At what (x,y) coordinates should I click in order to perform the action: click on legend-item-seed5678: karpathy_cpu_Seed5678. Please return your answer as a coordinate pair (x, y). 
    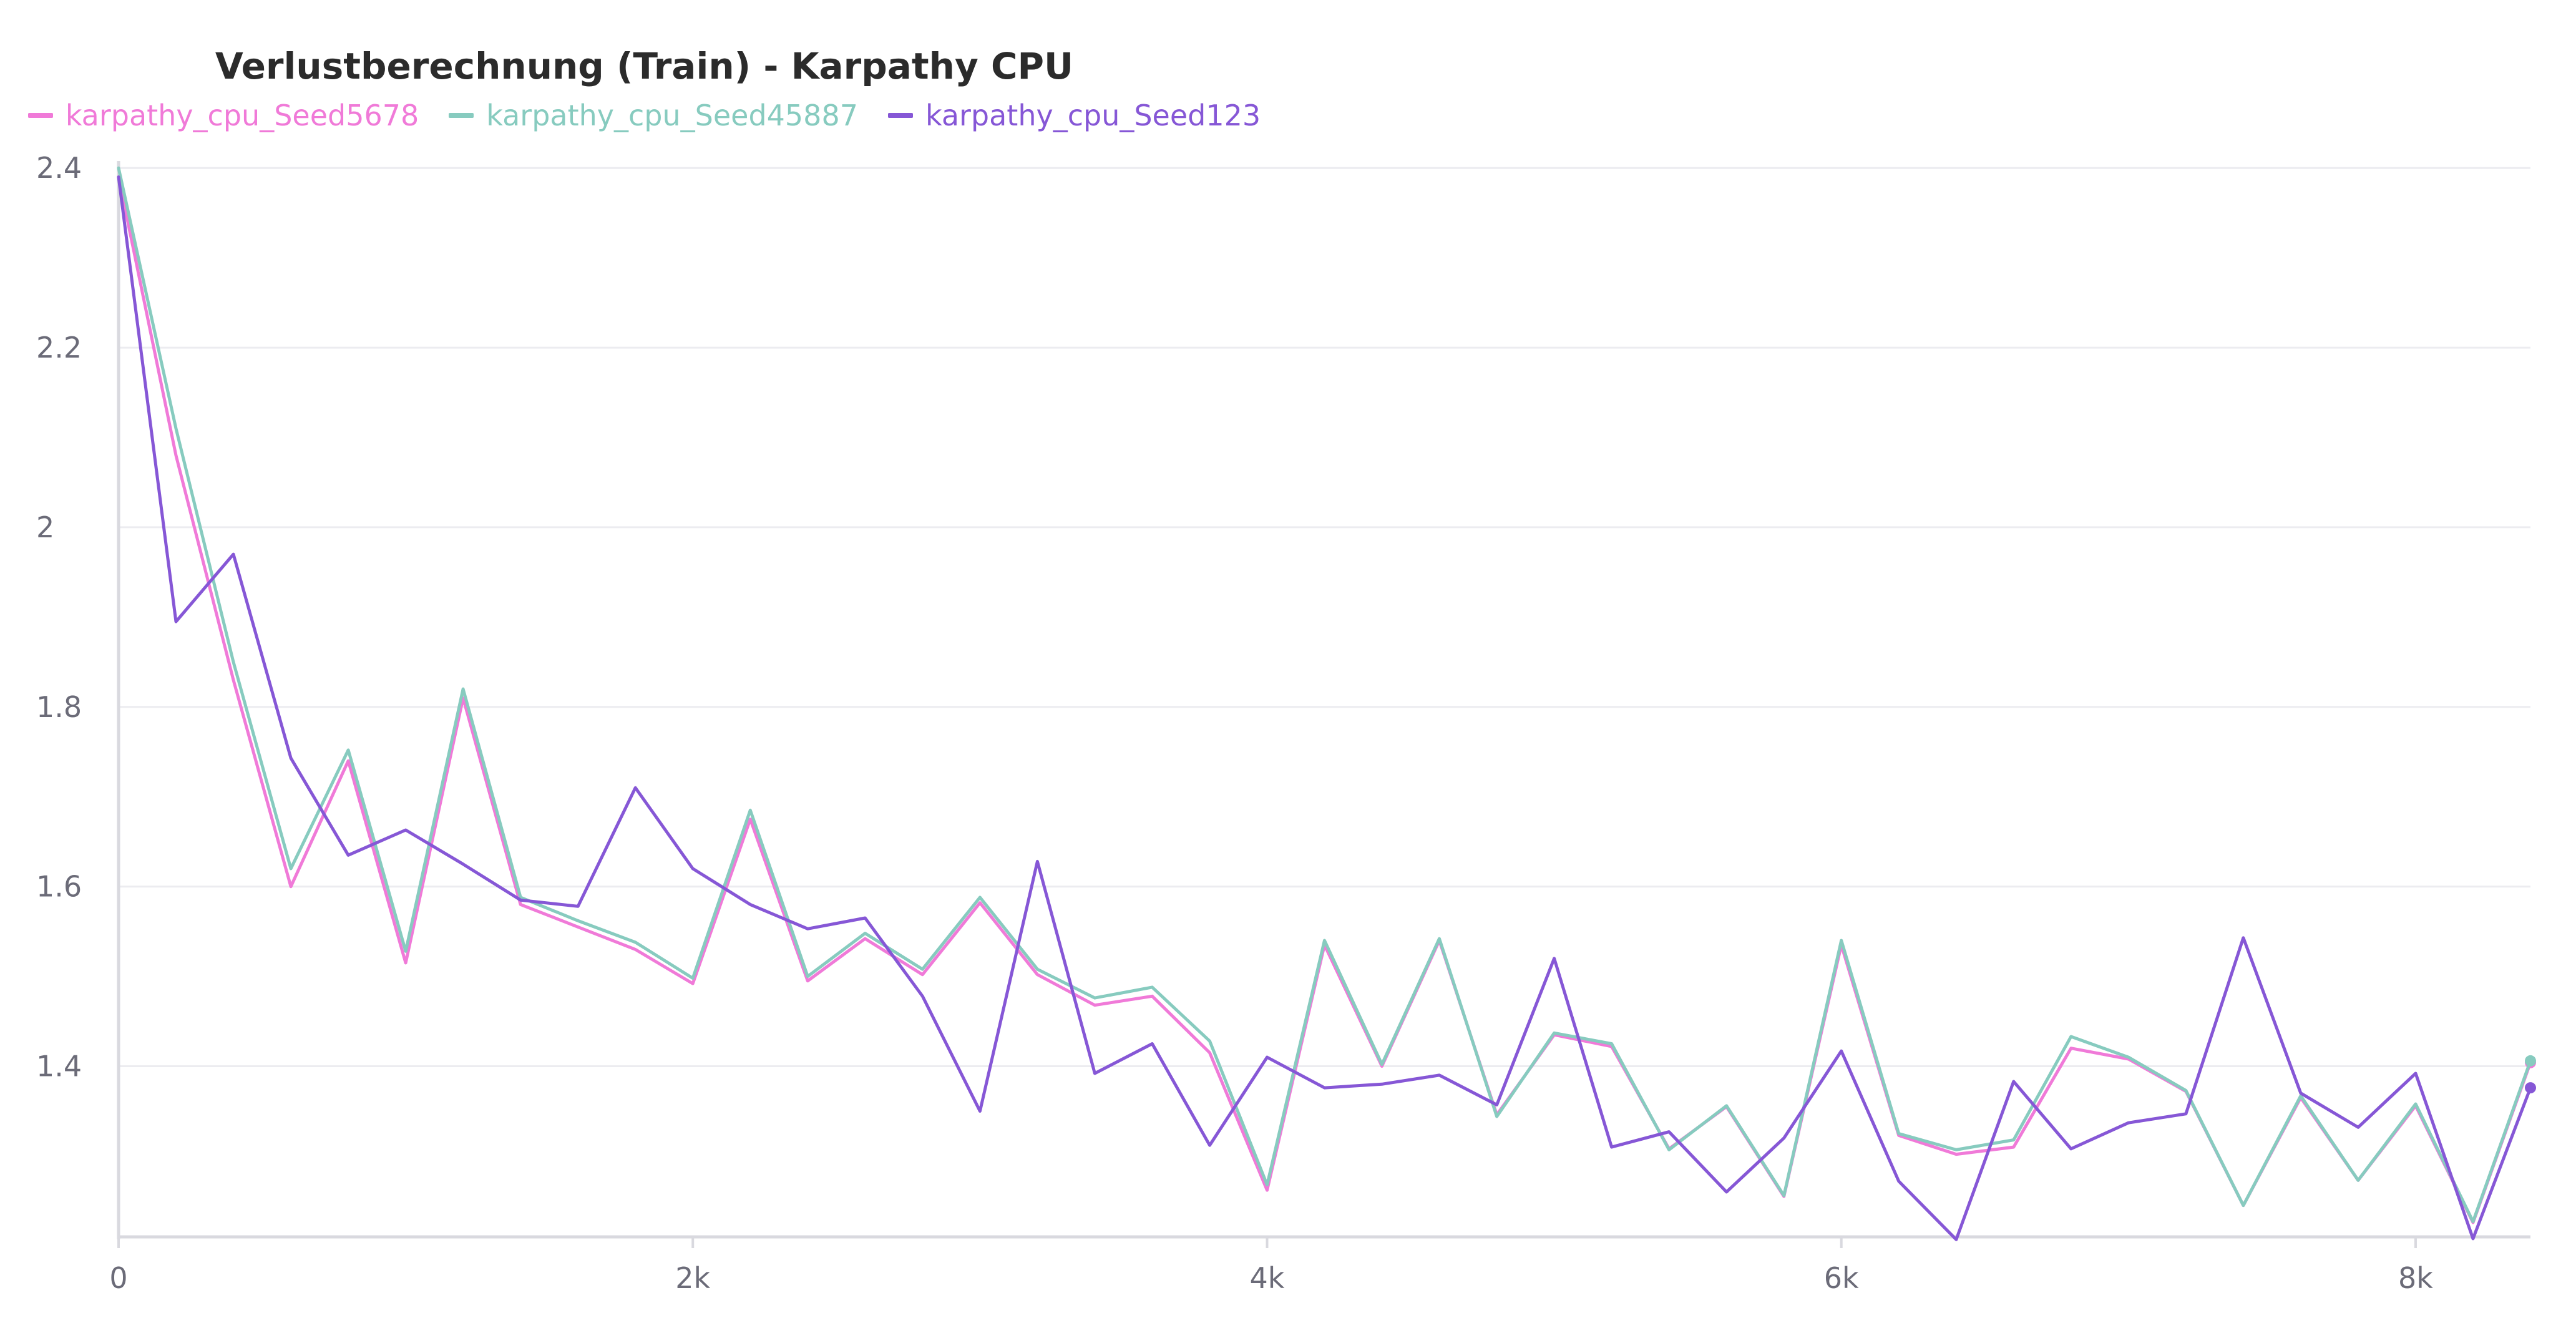
    Looking at the image, I should click on (223, 116).